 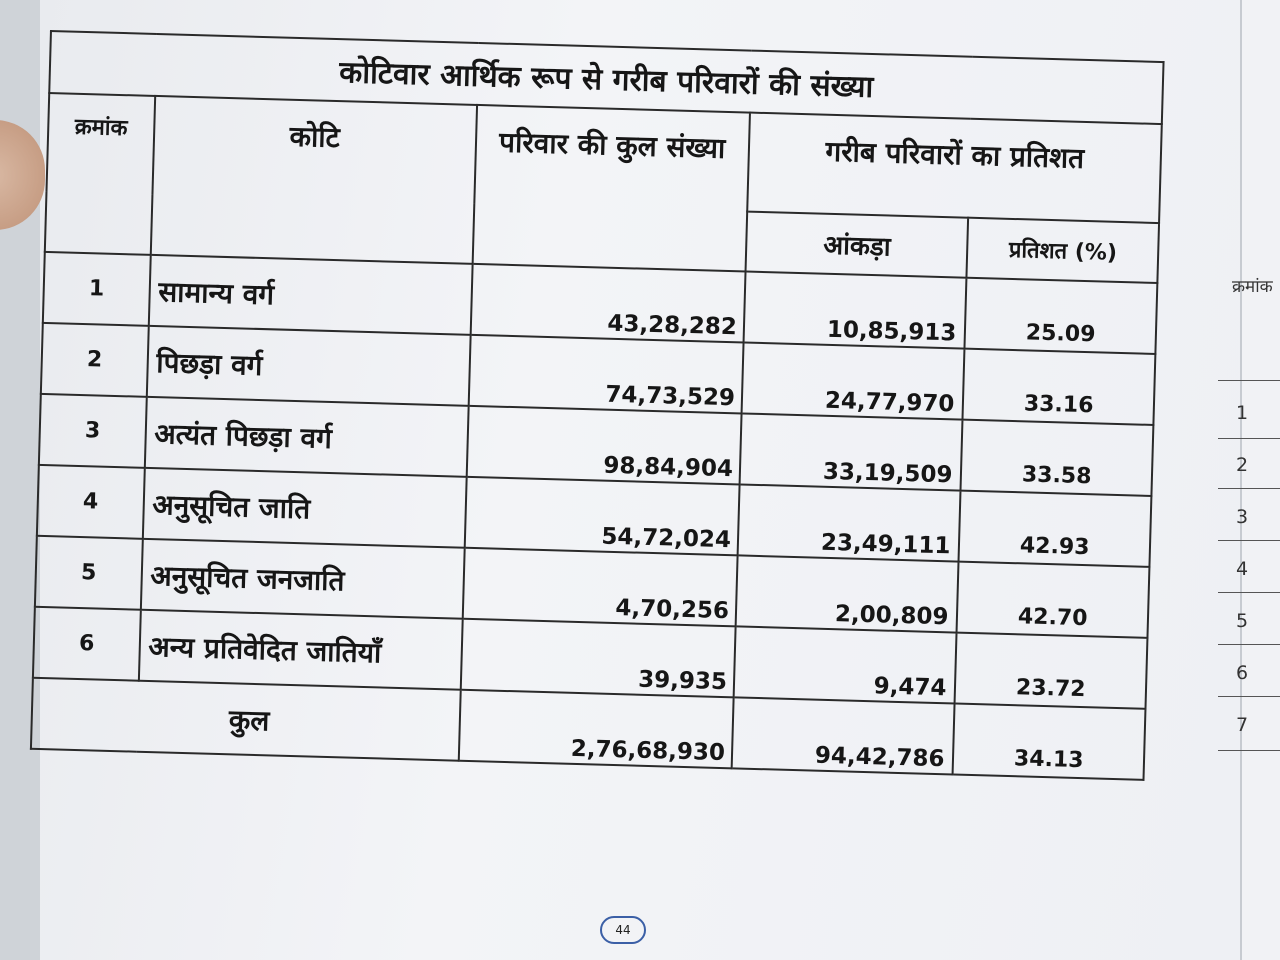 What do you see at coordinates (1049, 741) in the screenshot?
I see `total-percent: 34.13` at bounding box center [1049, 741].